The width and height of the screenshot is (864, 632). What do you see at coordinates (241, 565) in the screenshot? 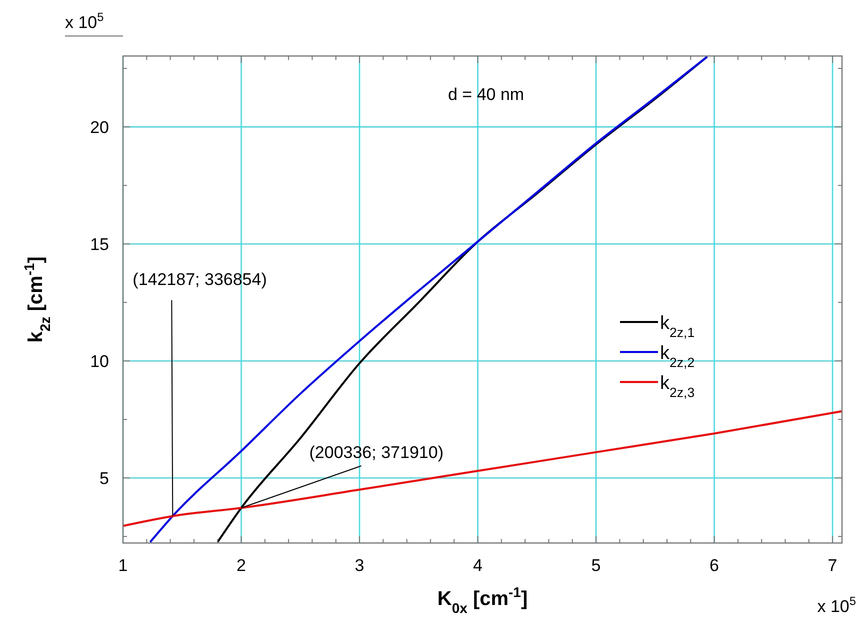
I see `x-tick-label: 2` at bounding box center [241, 565].